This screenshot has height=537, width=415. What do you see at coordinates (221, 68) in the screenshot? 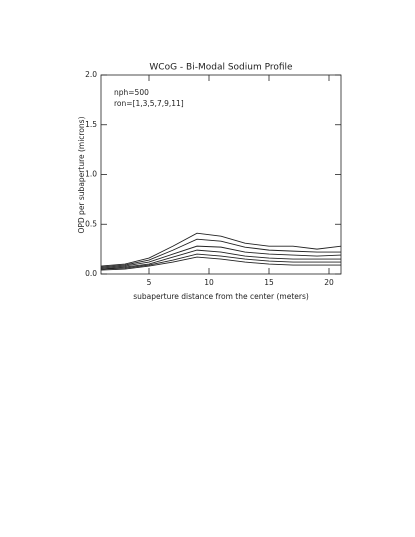
I see `chart-title: WCoG - Bi-Modal Sodium Profile` at bounding box center [221, 68].